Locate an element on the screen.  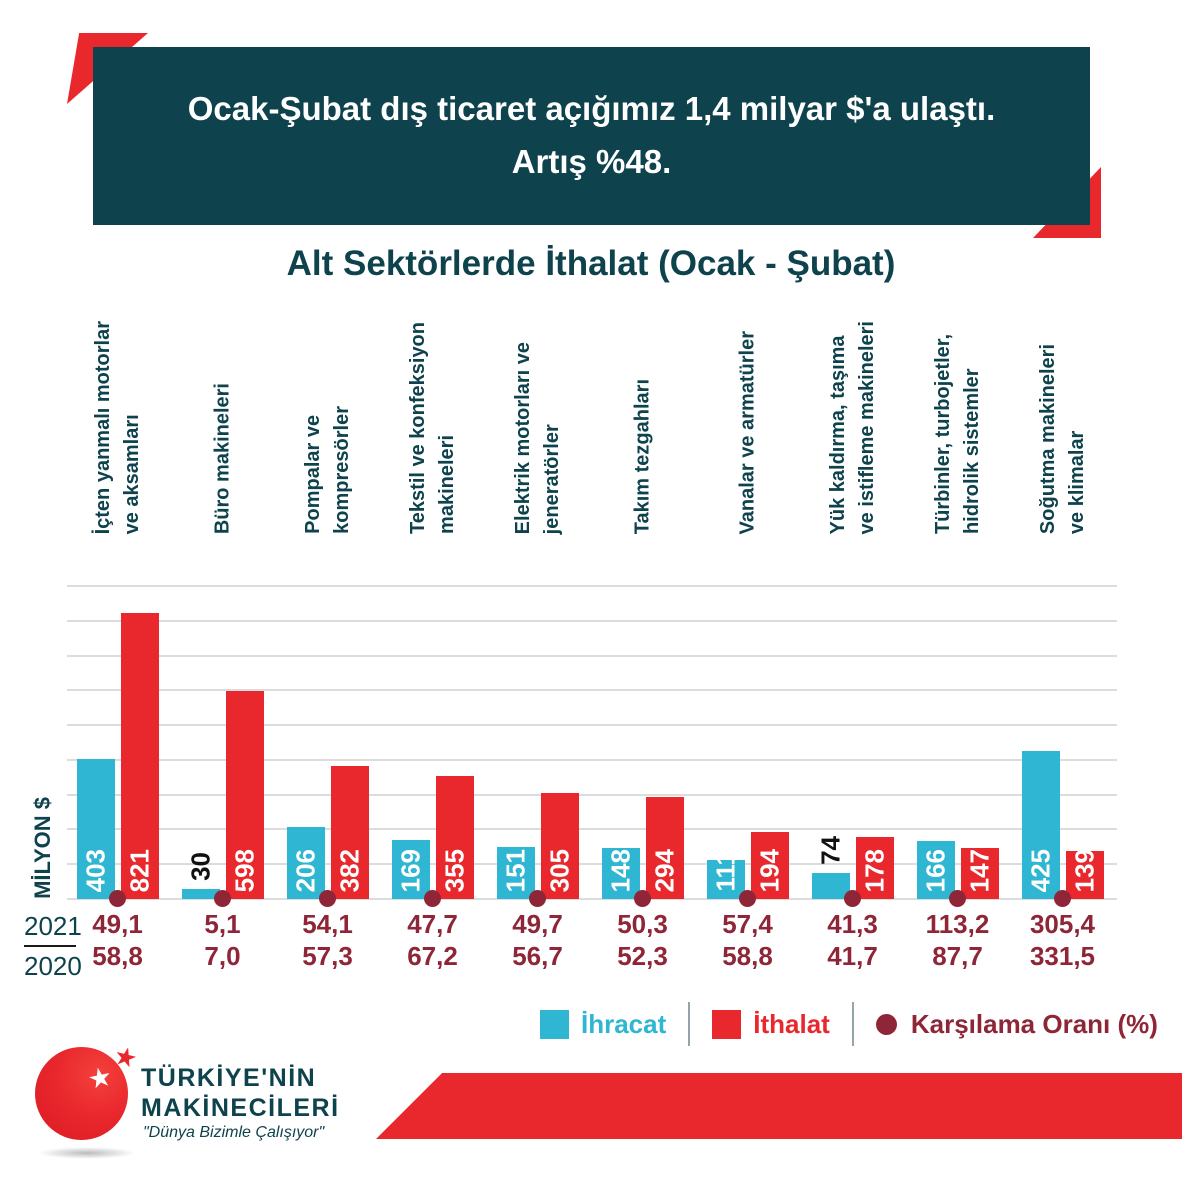
import-swatch-icon is located at coordinates (727, 1024).